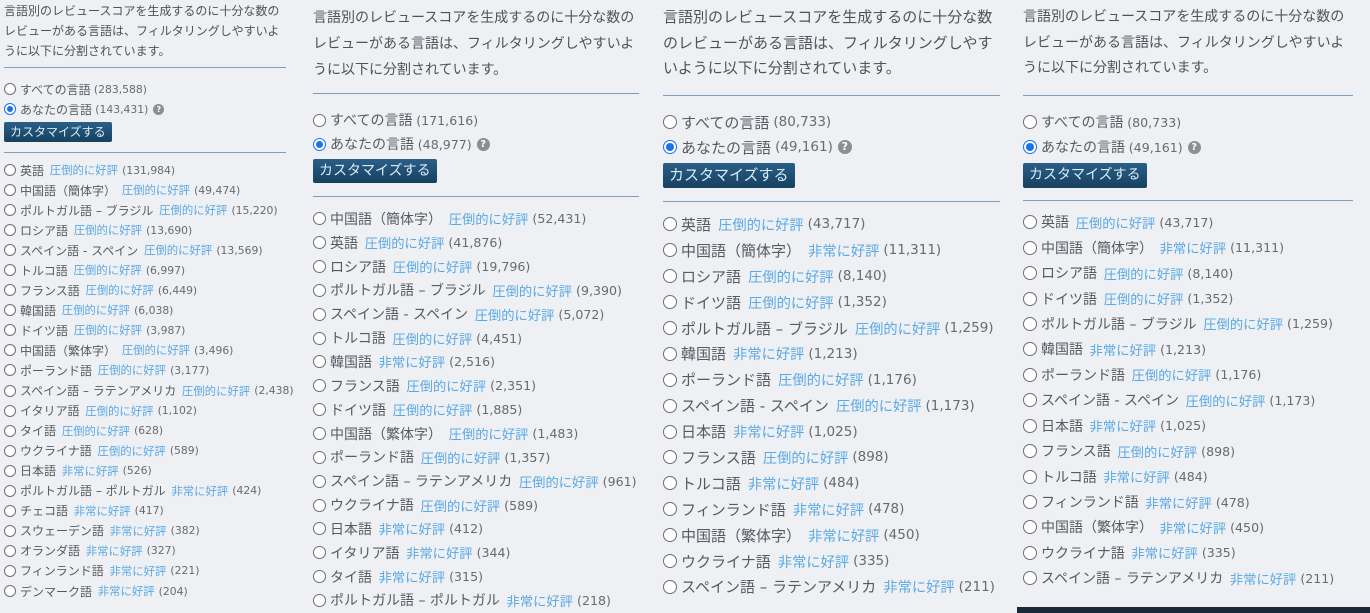 The width and height of the screenshot is (1370, 613). I want to click on language-row: 中国語（繁体字） 圧倒的に好評 (1,483), so click(481, 434).